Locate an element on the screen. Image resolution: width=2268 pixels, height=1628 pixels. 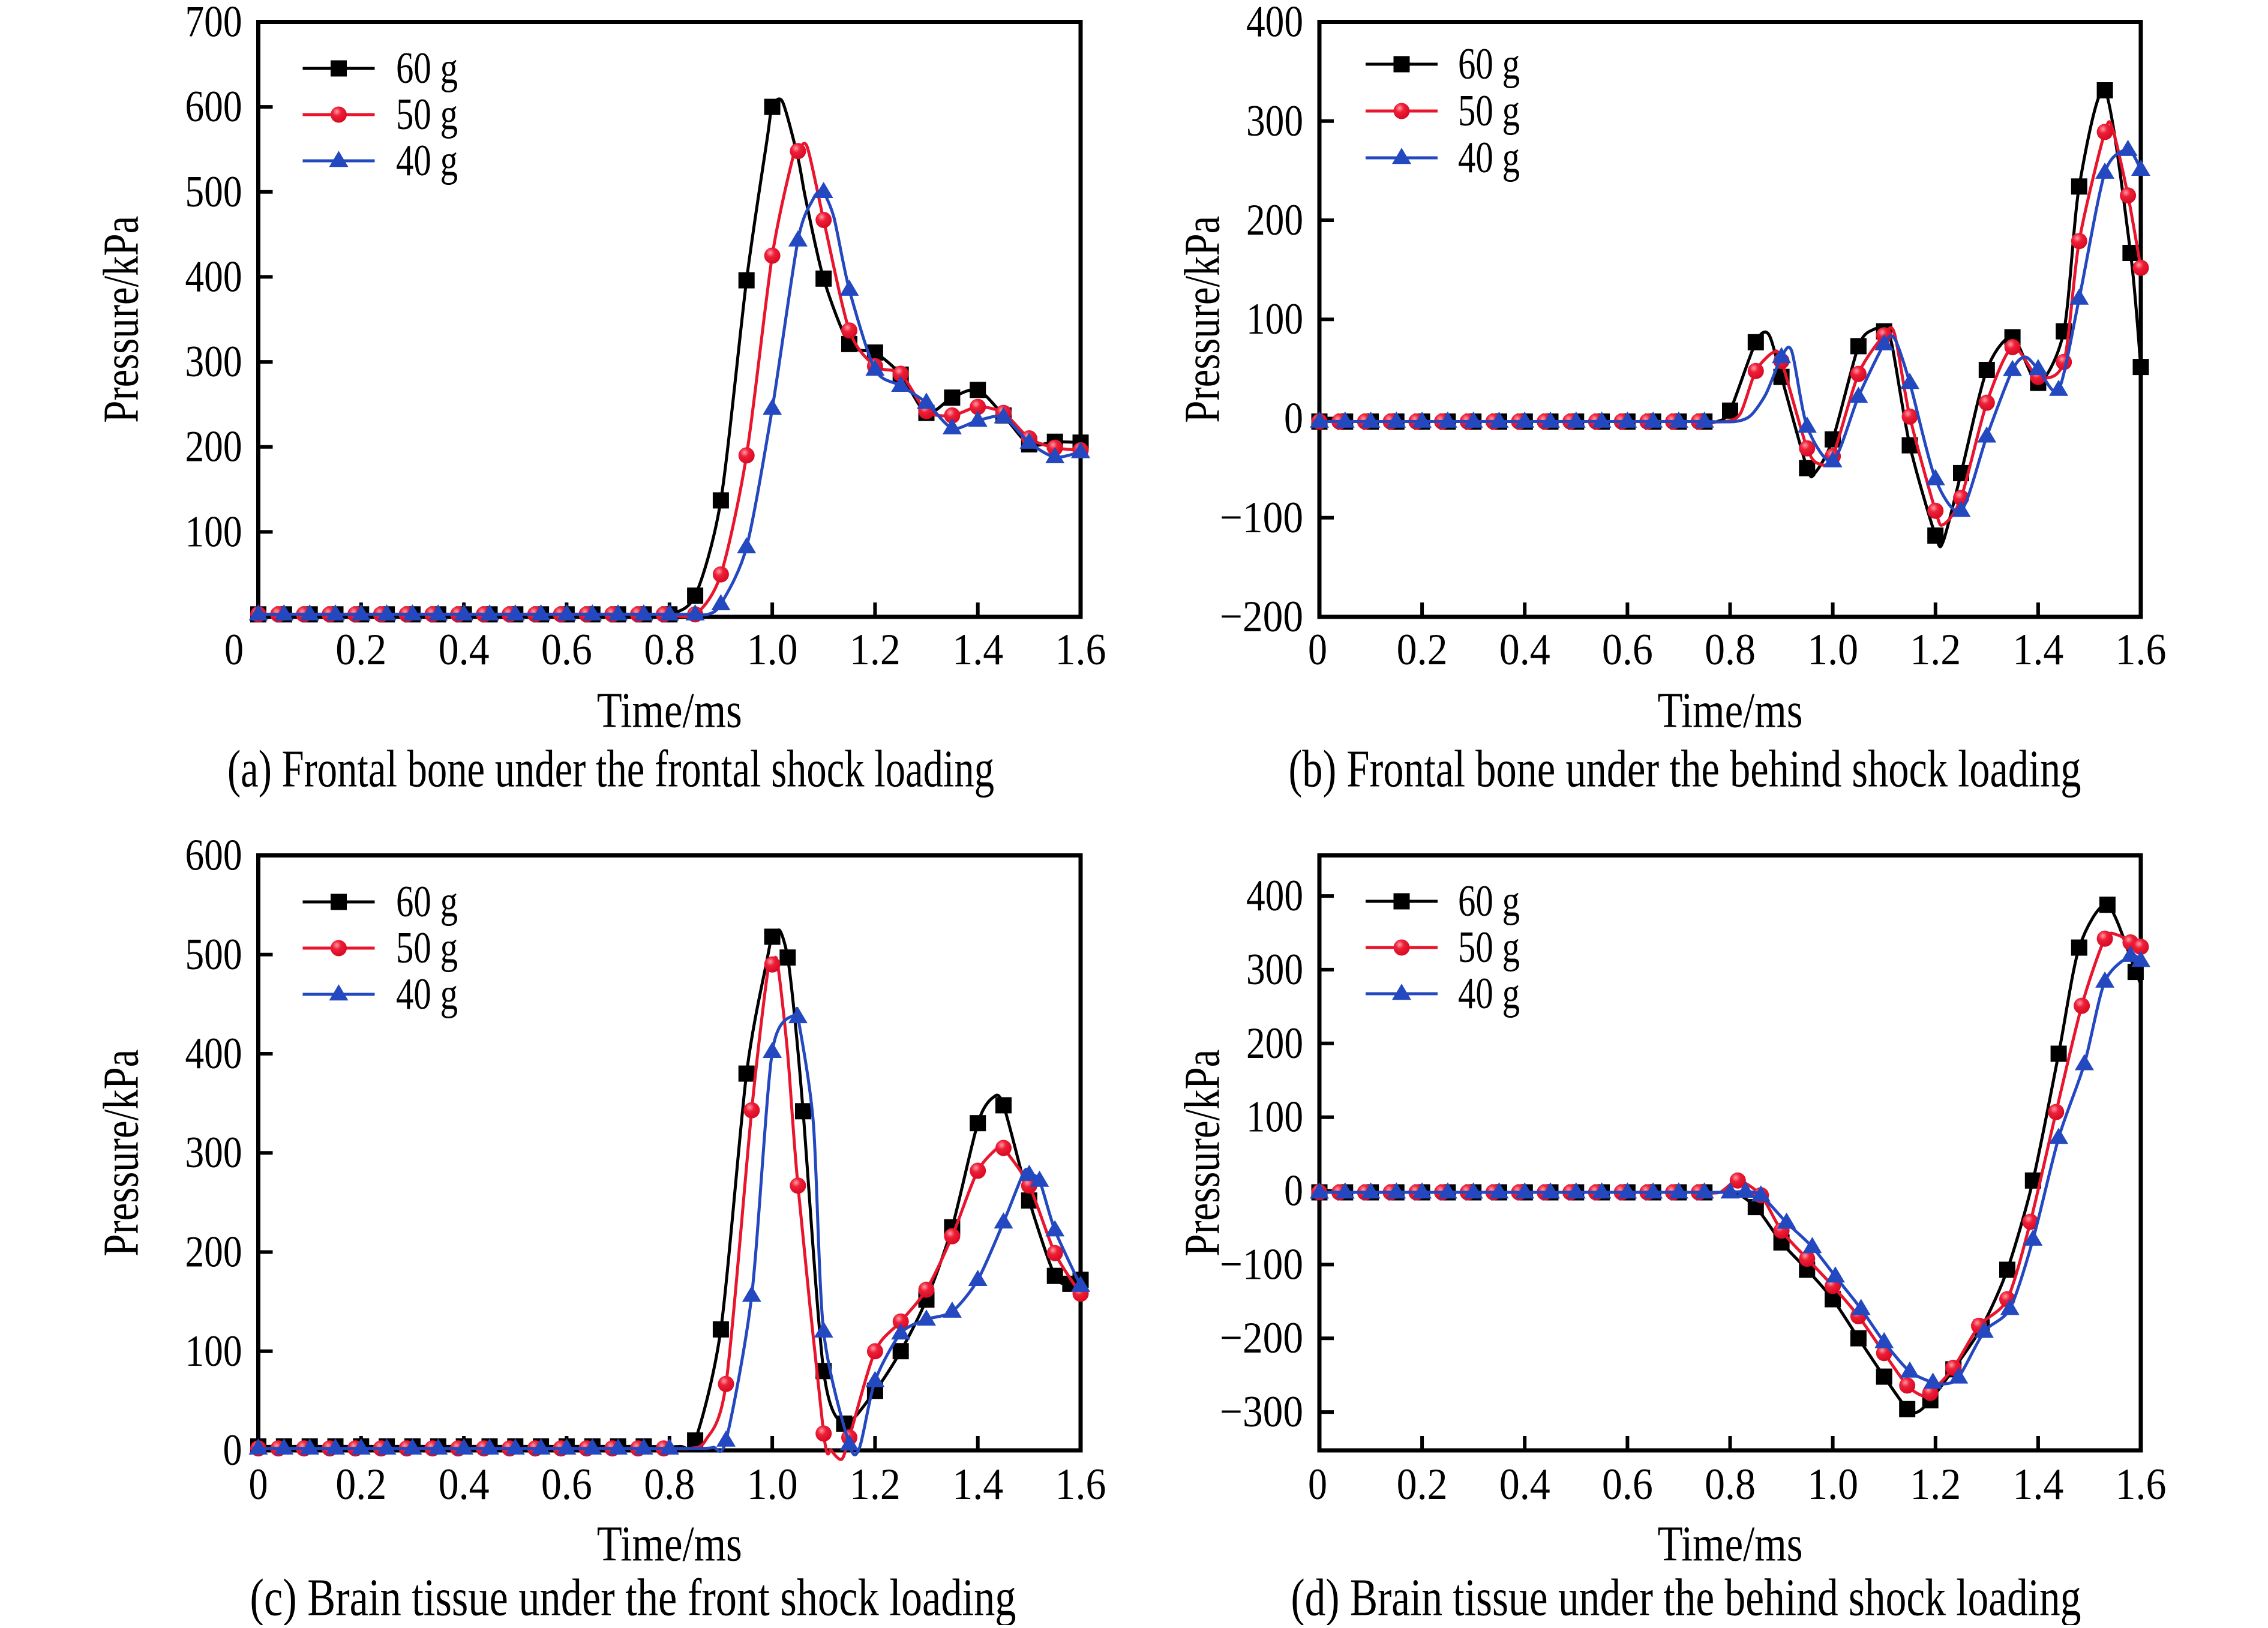
svg-text: 700 is located at coordinates (214, 24).